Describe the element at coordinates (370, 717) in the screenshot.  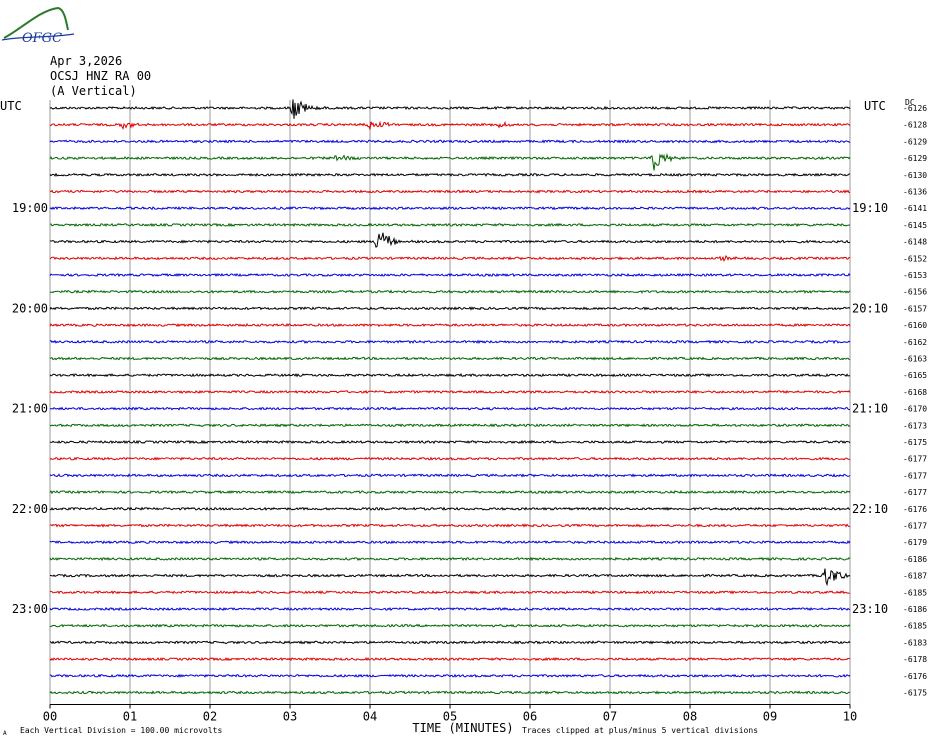
I see `x-tick-label: 04` at that location.